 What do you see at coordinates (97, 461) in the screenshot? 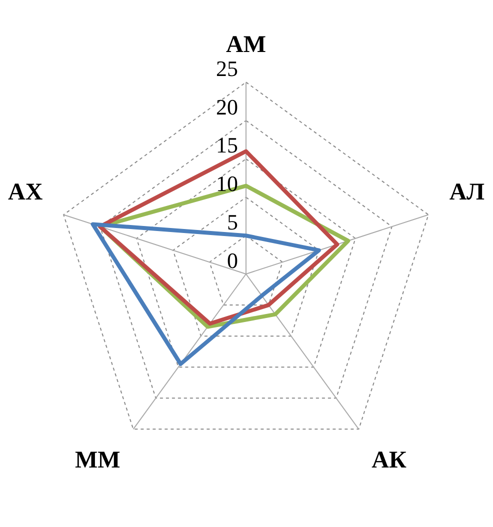
I see `spoke-label: ММ` at bounding box center [97, 461].